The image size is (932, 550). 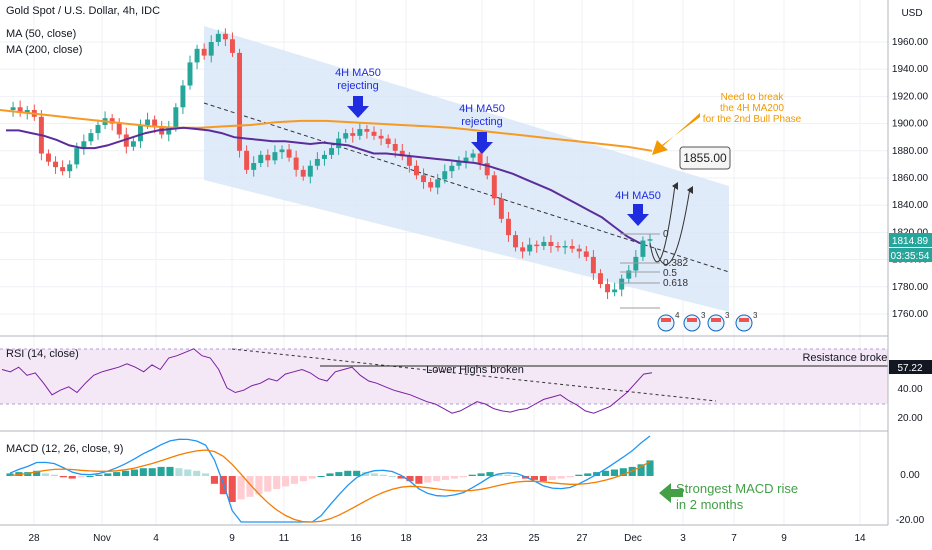 I want to click on rsi-band, so click(x=444, y=376).